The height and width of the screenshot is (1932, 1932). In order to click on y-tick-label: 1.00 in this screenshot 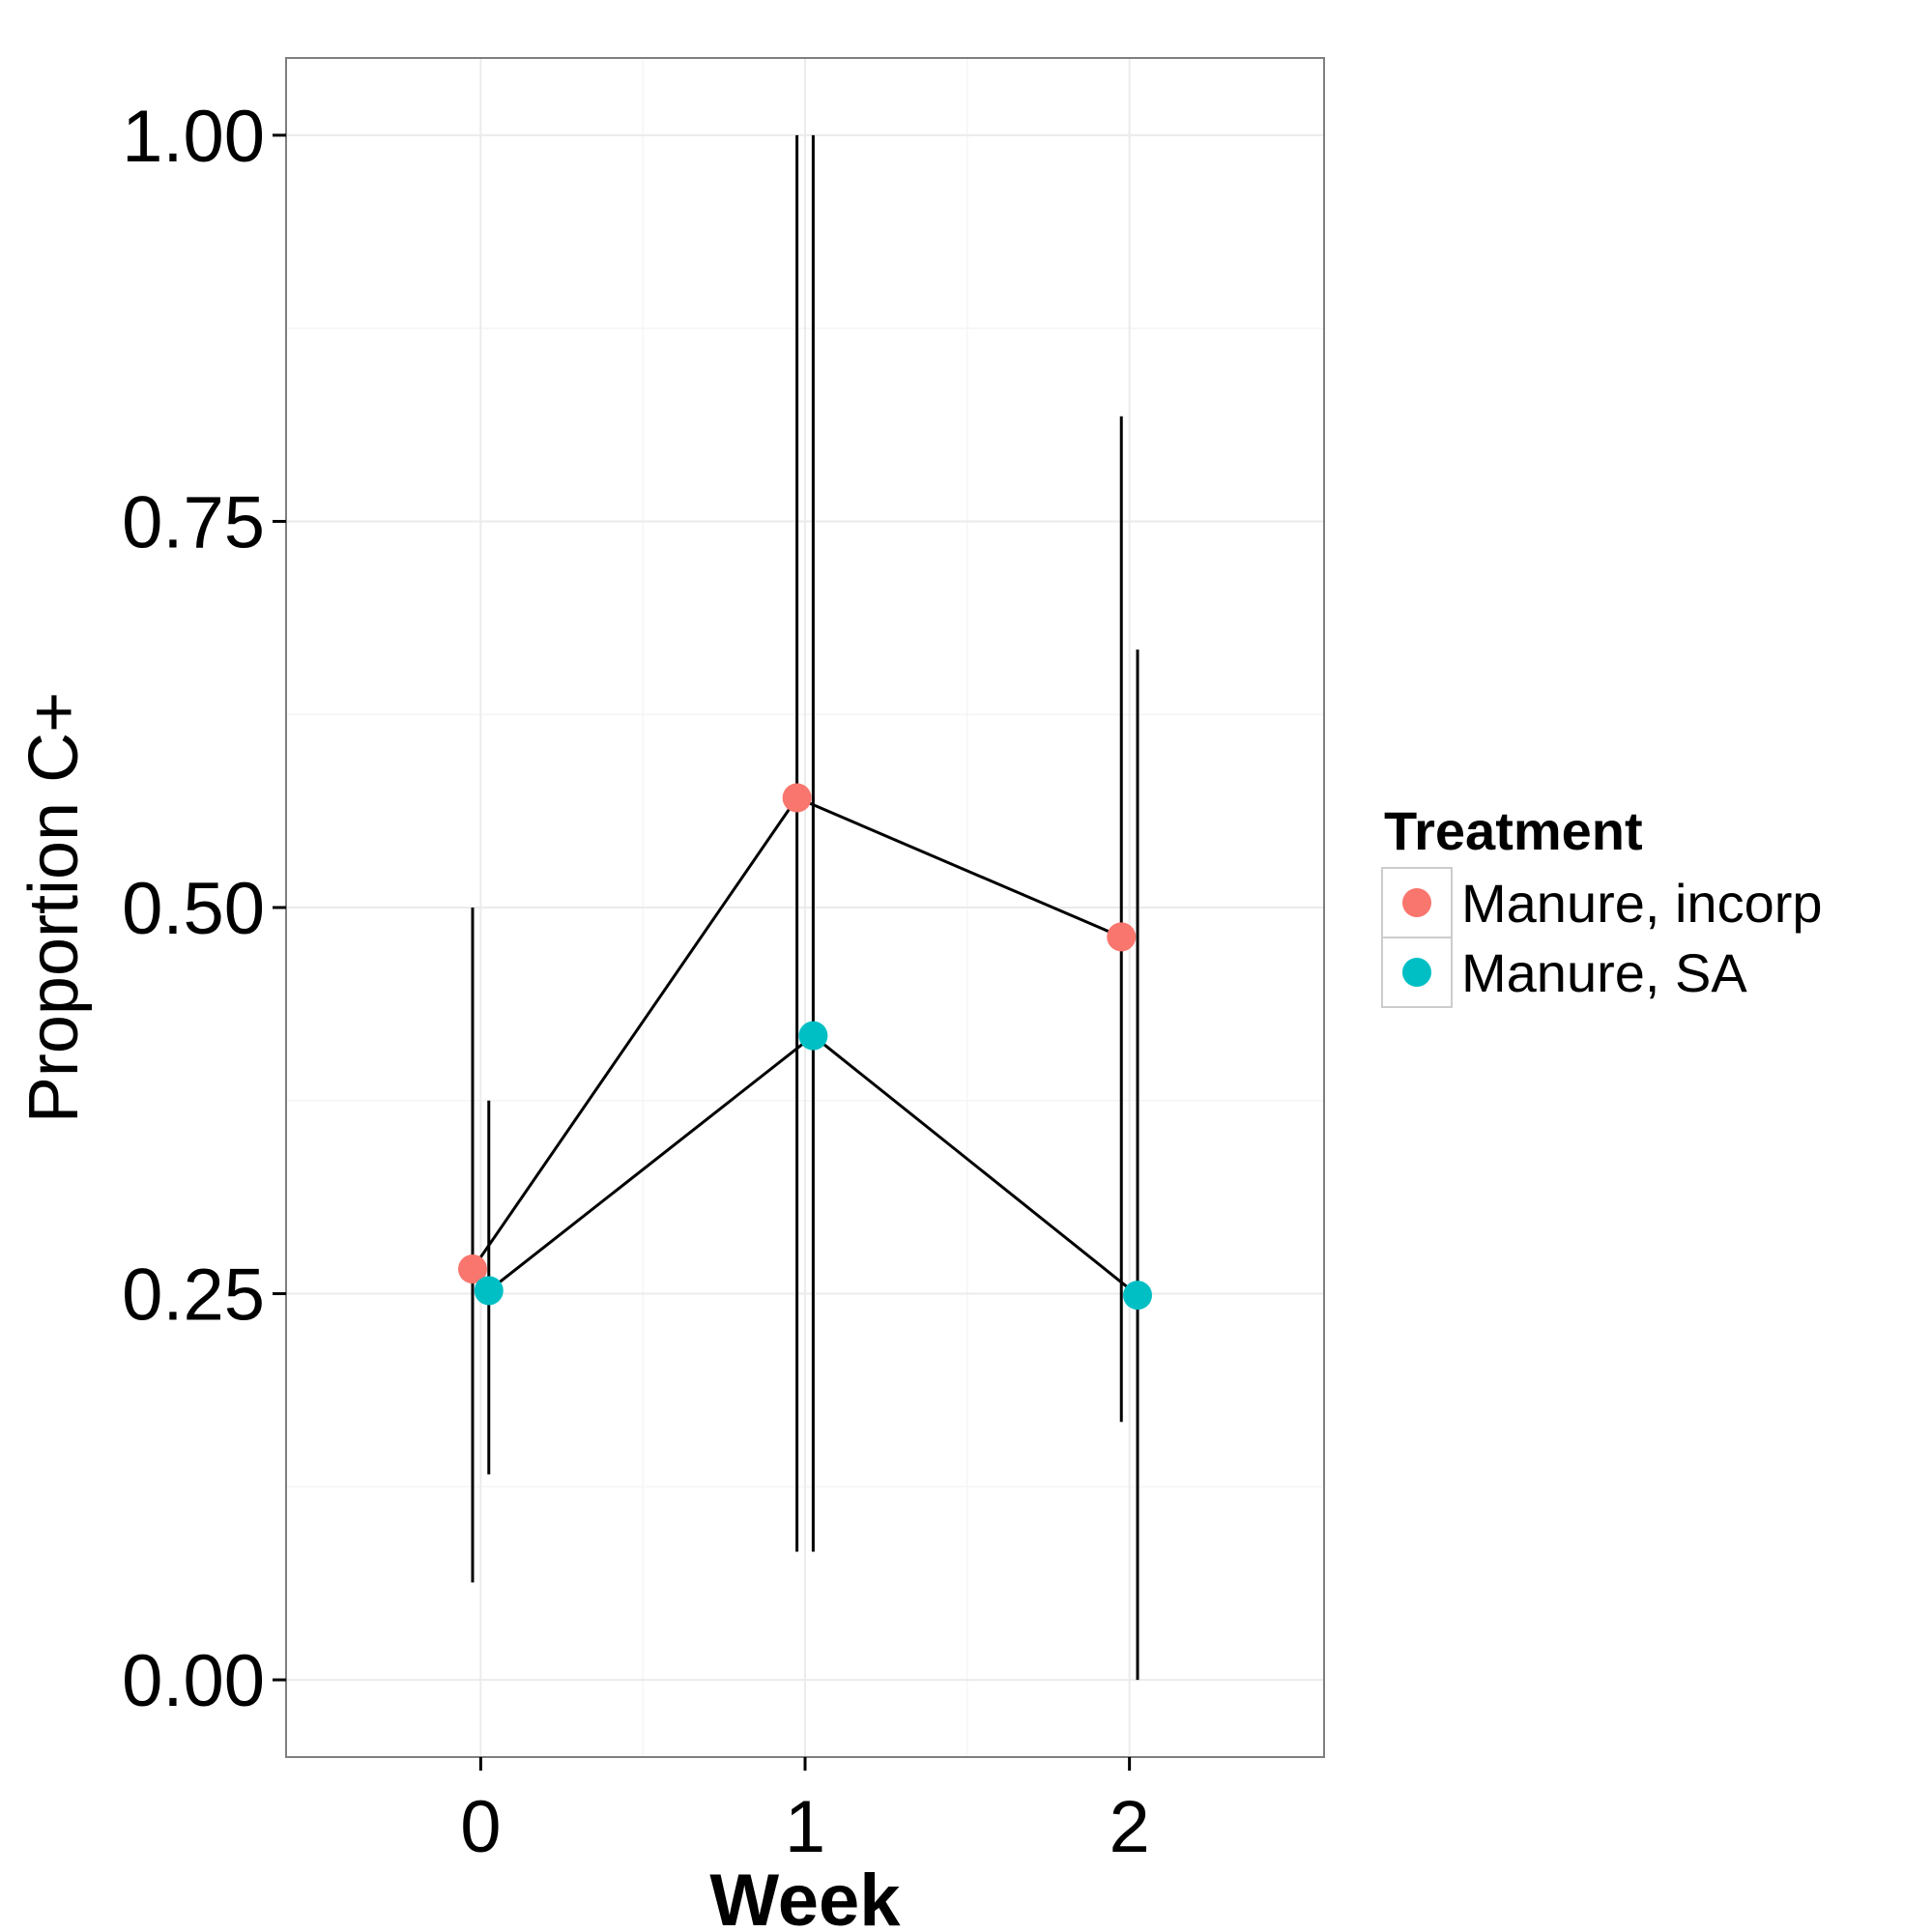, I will do `click(194, 137)`.